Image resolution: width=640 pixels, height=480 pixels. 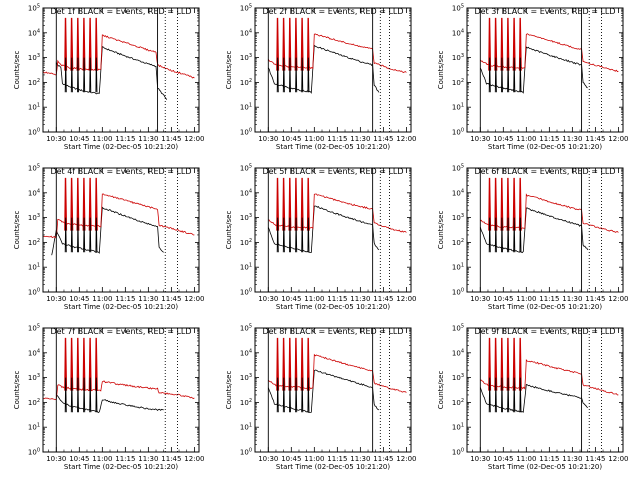 I want to click on x-tick-label: 10:30, so click(x=480, y=139).